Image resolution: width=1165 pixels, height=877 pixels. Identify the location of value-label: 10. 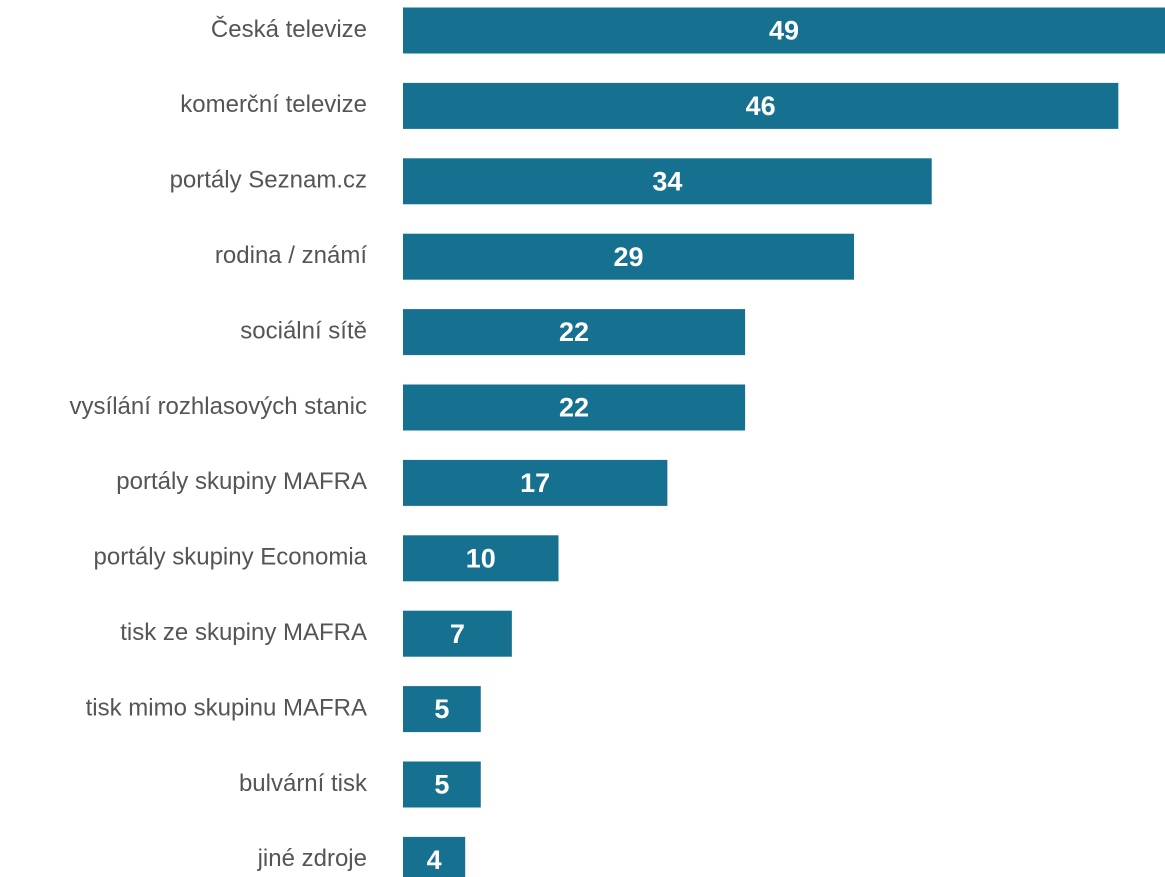
(481, 558).